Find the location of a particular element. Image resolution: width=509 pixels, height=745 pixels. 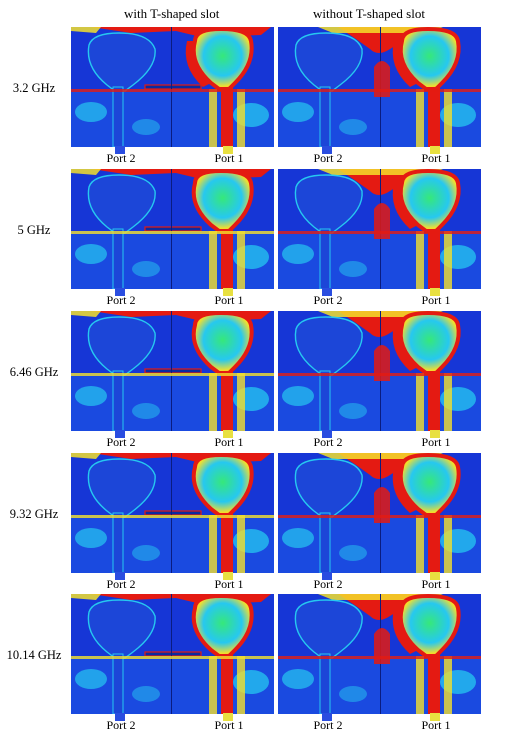

frequency-label: 10.14 GHz is located at coordinates (34, 655).